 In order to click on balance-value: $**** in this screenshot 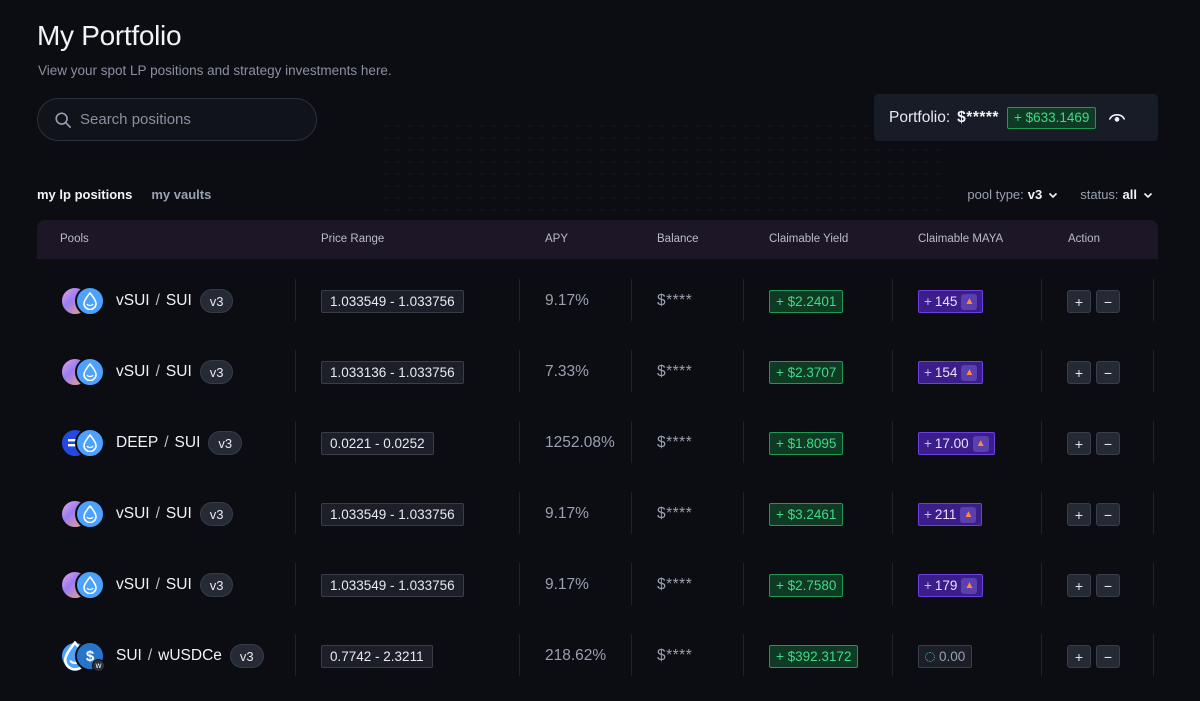, I will do `click(675, 655)`.